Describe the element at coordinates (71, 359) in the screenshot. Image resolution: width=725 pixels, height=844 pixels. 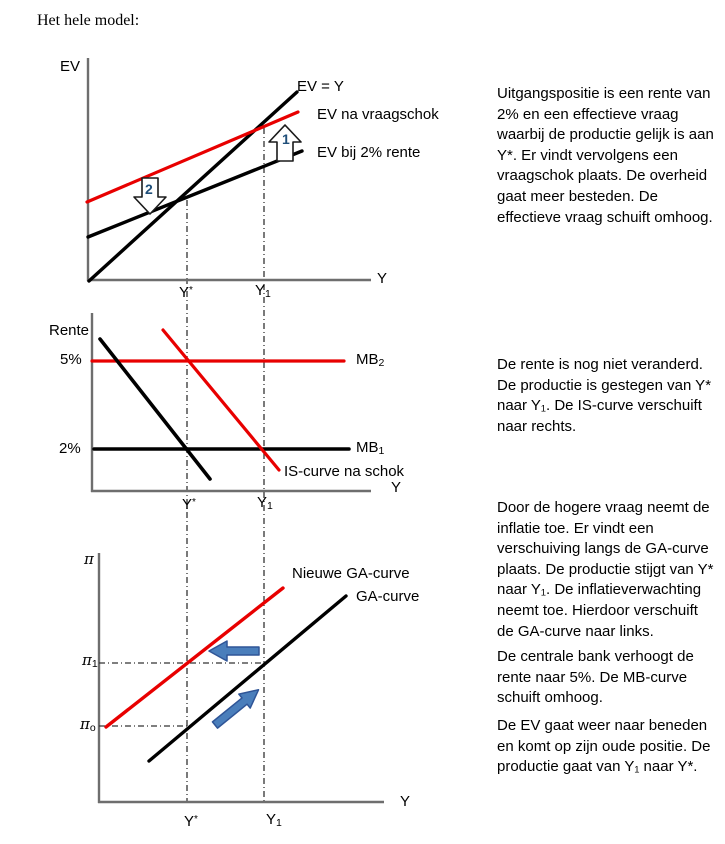
I see `rate-5pct-label: 5%` at that location.